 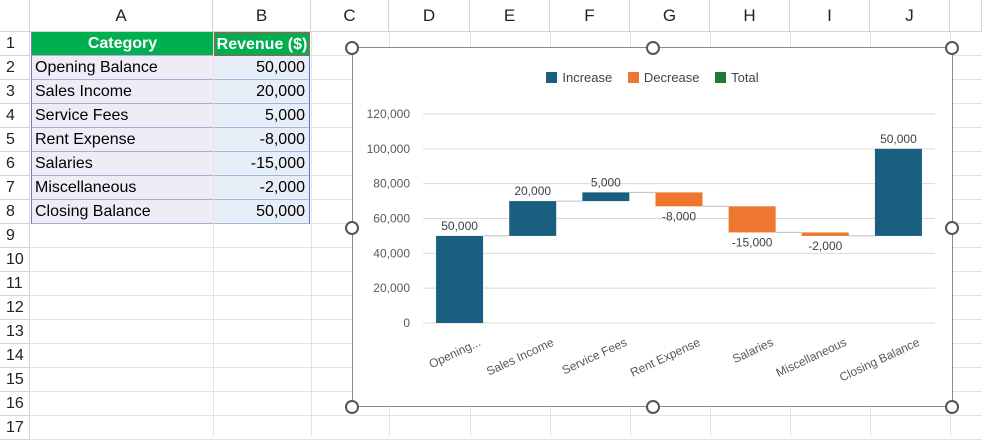 I want to click on cell-category: Salaries, so click(x=122, y=164).